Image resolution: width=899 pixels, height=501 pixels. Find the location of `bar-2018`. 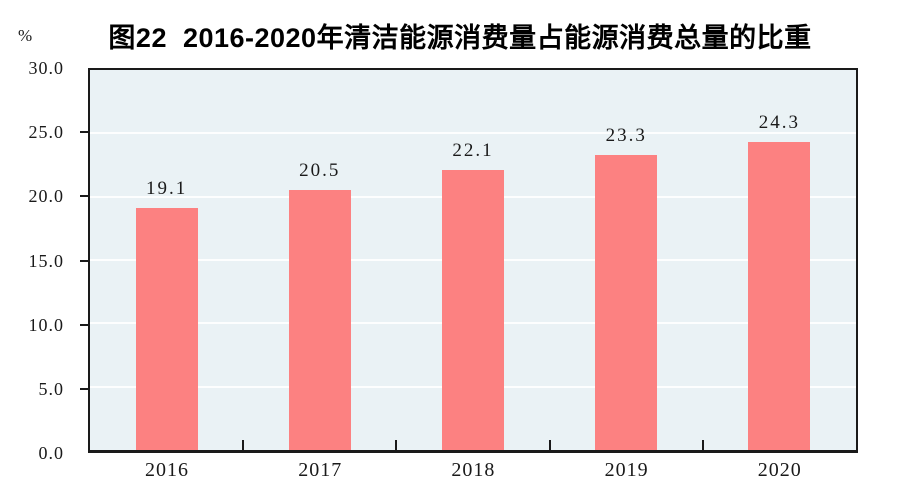

bar-2018 is located at coordinates (473, 310).